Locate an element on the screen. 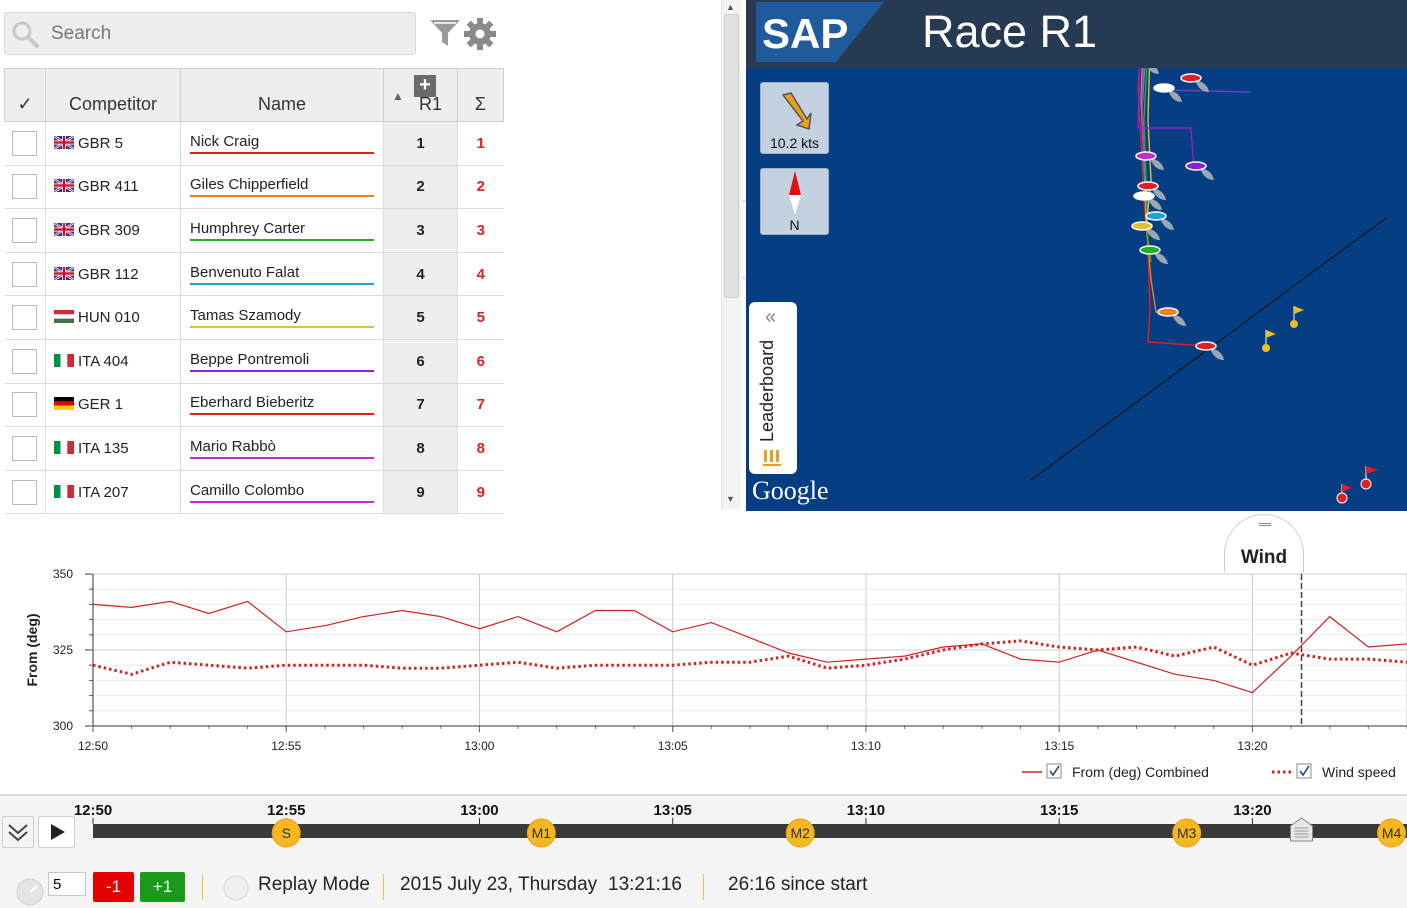 The width and height of the screenshot is (1407, 908). table-row: ITA 207 Camillo Colombo 9 9 is located at coordinates (254, 492).